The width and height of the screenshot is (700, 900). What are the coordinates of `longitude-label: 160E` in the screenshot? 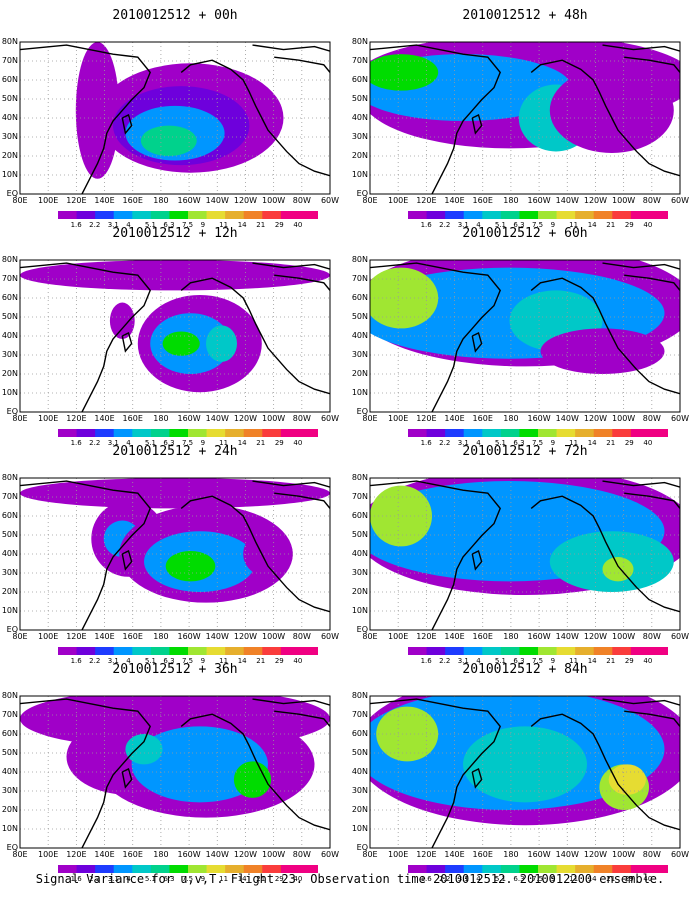 It's located at (482, 418).